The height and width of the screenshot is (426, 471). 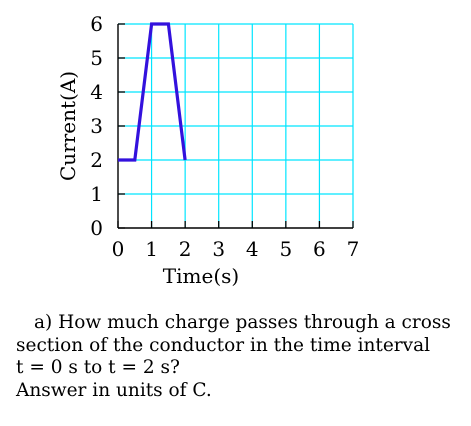 I want to click on x-tick-label: 2, so click(x=185, y=249).